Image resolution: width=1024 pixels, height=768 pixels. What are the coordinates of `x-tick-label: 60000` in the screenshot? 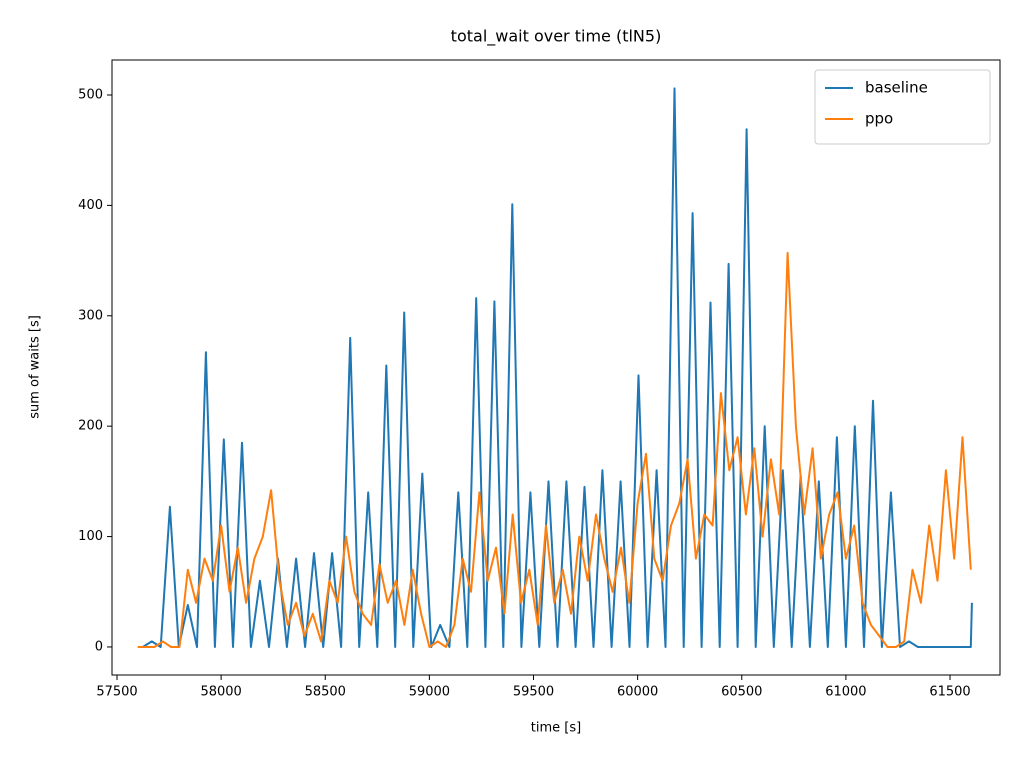 It's located at (637, 692).